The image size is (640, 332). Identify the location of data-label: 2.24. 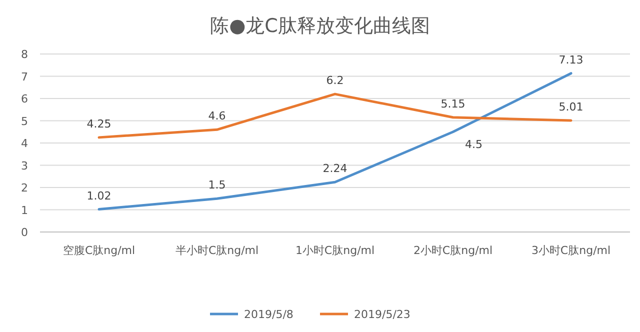
(335, 169).